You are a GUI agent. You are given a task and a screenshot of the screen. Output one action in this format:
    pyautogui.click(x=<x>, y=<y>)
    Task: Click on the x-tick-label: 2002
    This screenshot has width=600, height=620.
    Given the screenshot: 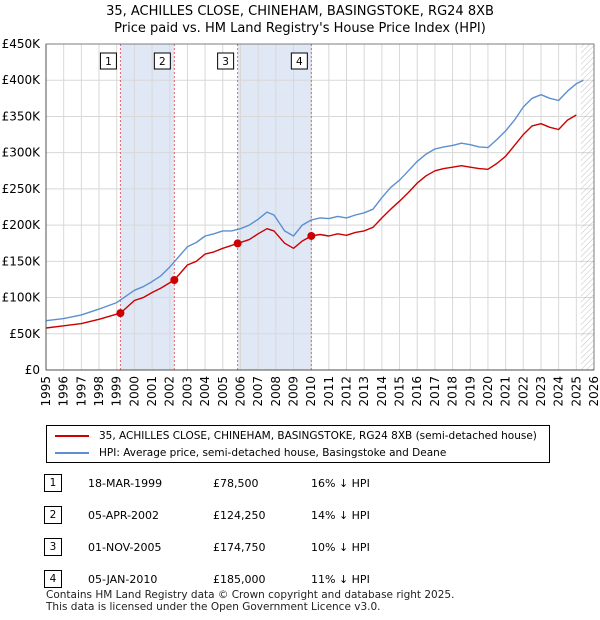 What is the action you would take?
    pyautogui.click(x=170, y=391)
    